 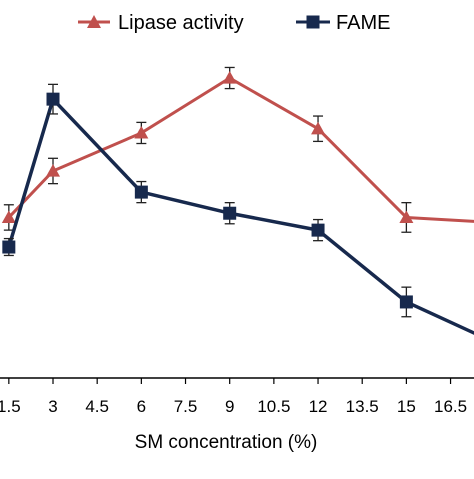 What do you see at coordinates (450, 406) in the screenshot?
I see `x-tick-label: 16.5` at bounding box center [450, 406].